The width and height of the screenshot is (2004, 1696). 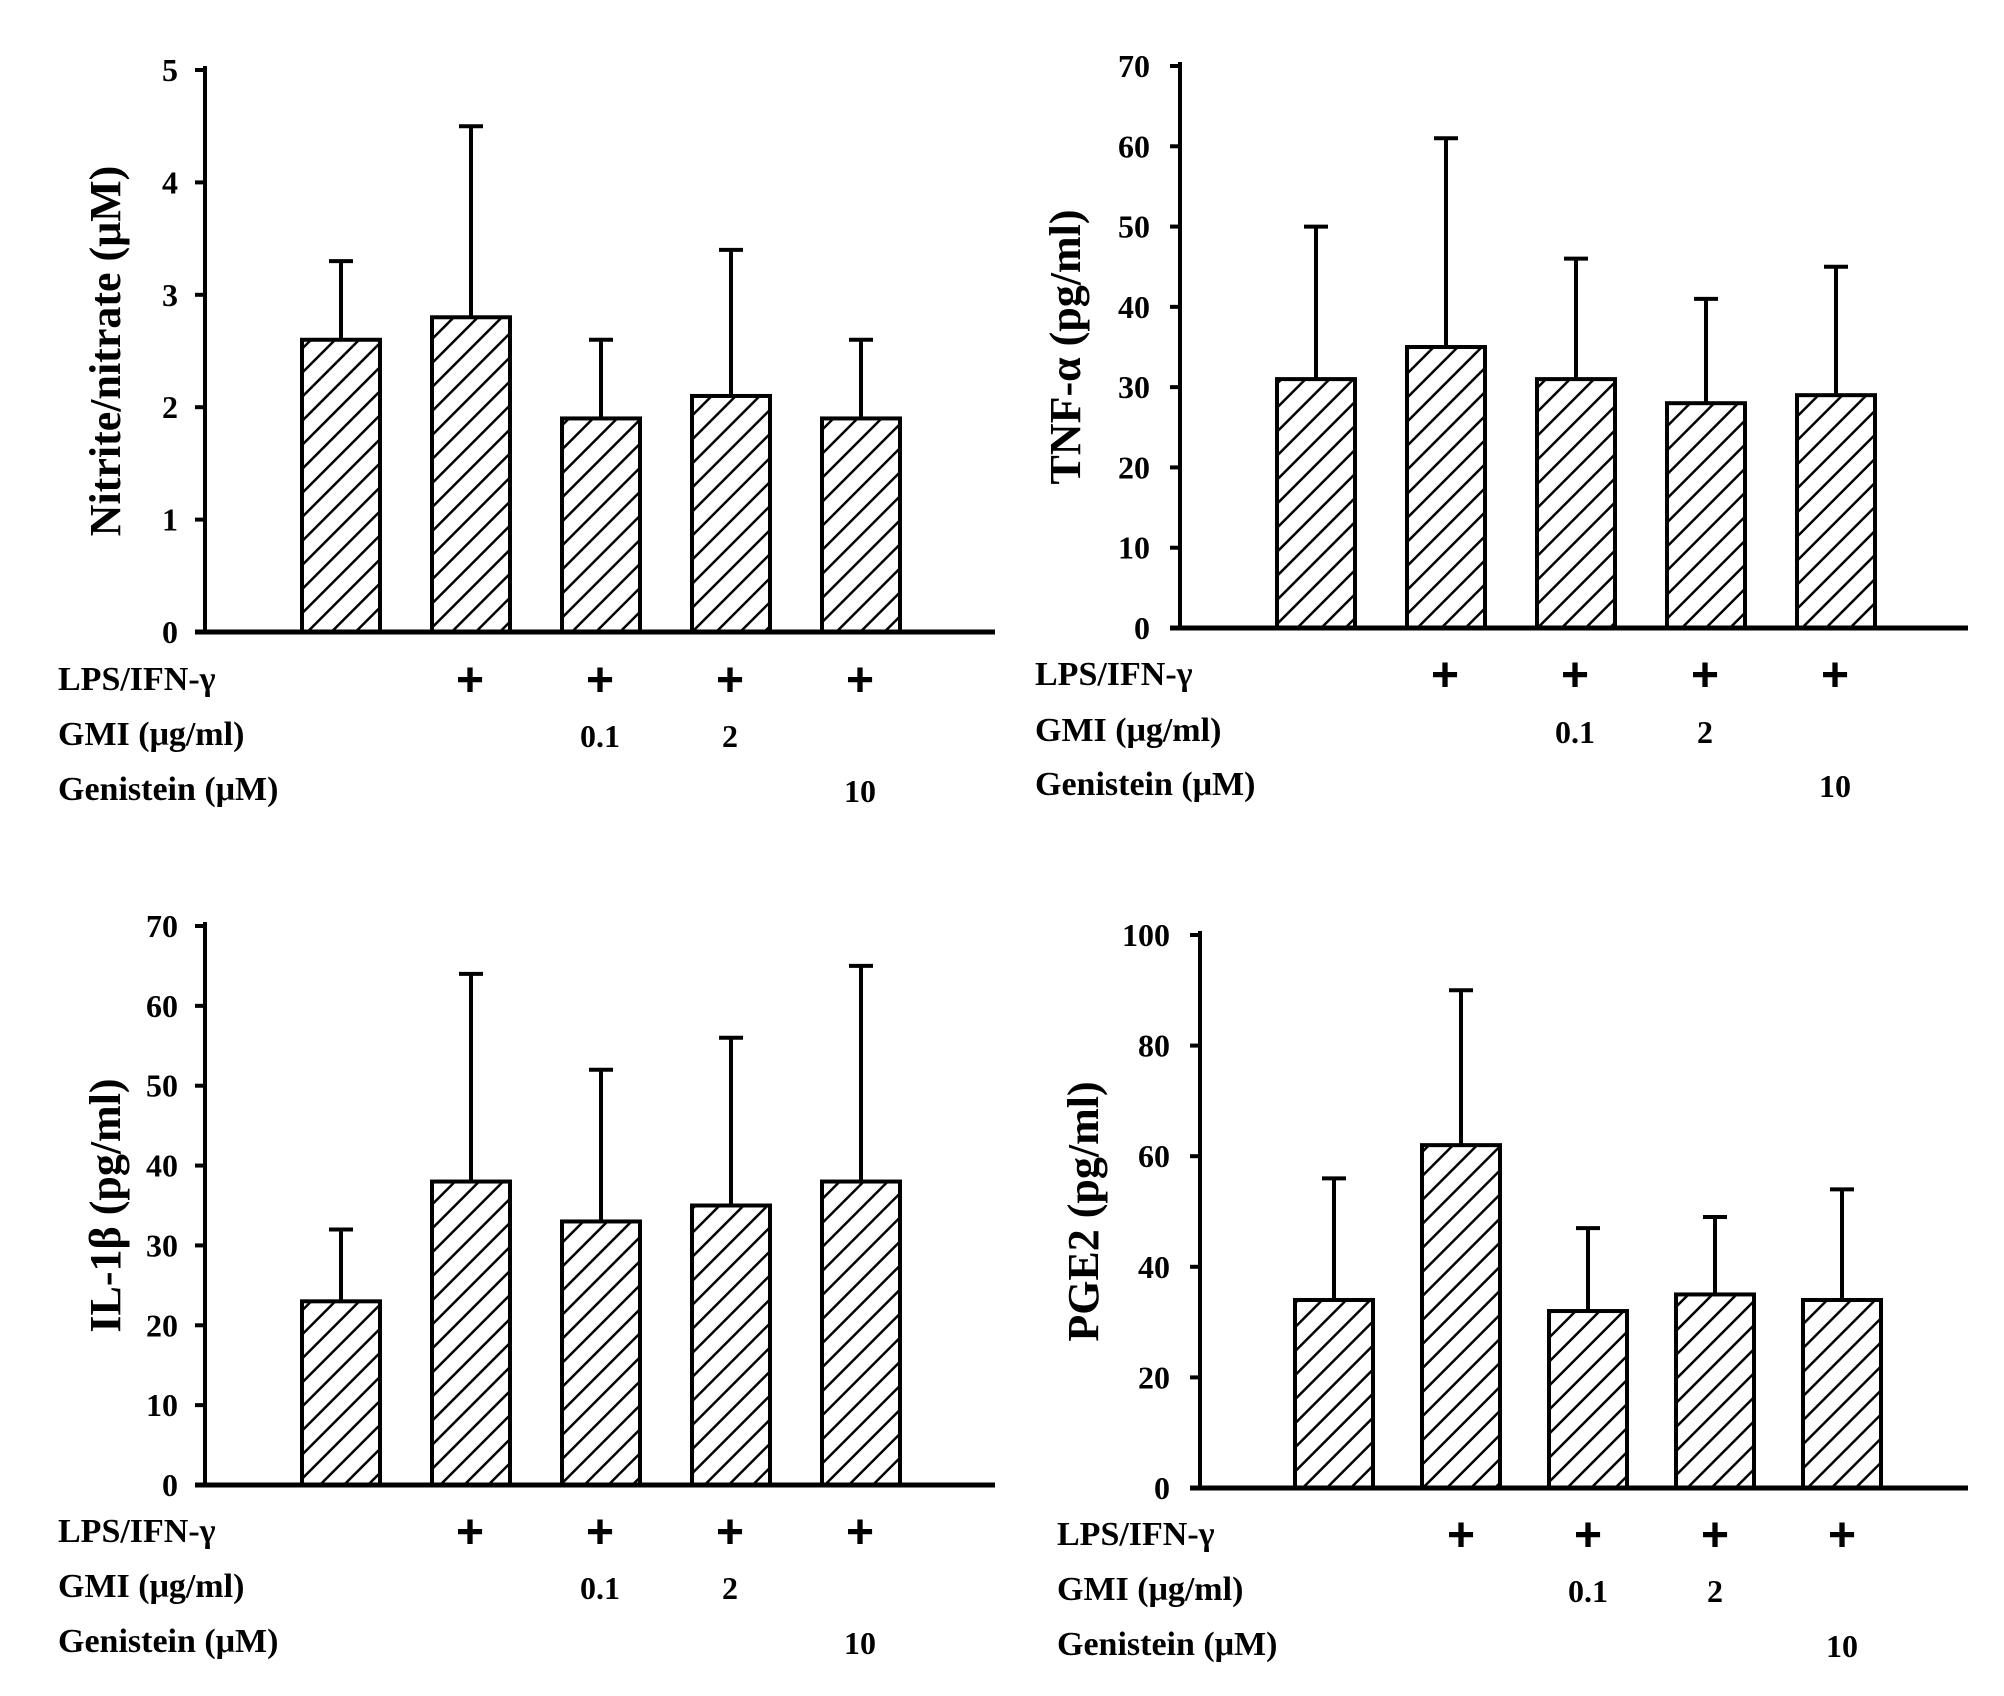 What do you see at coordinates (1154, 1046) in the screenshot?
I see `y-tick-label: 80` at bounding box center [1154, 1046].